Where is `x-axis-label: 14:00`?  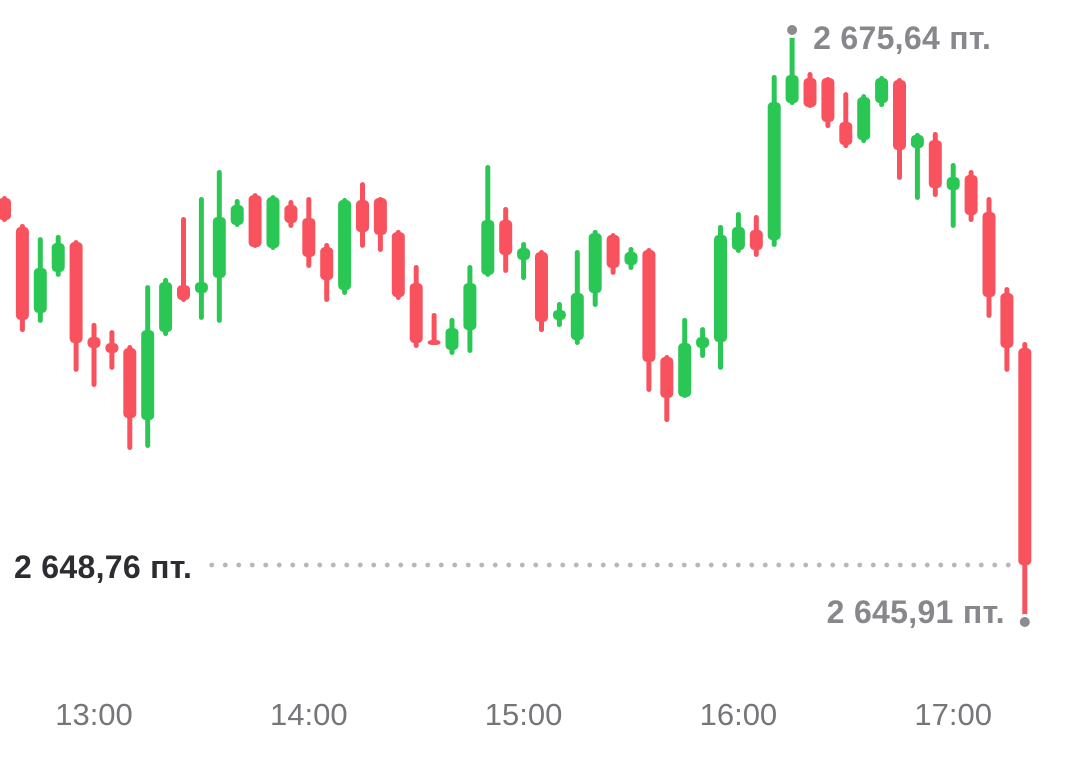
x-axis-label: 14:00 is located at coordinates (309, 714).